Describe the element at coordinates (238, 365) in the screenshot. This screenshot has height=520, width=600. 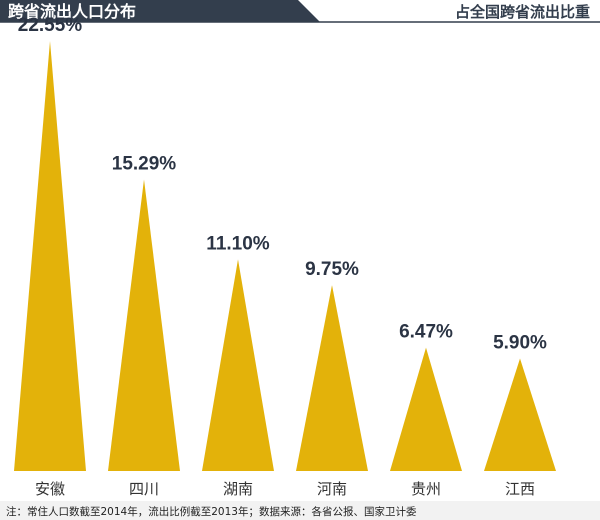
I see `bar-湖南` at that location.